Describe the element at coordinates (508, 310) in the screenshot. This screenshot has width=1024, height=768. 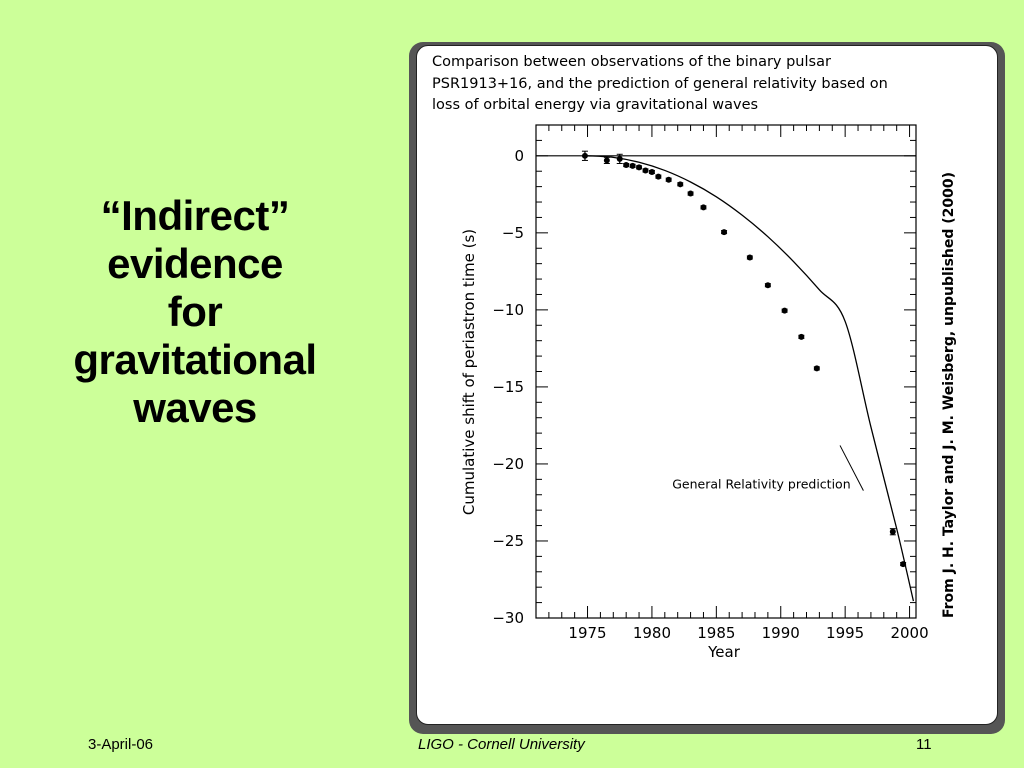
I see `y-tick-label: −10` at that location.